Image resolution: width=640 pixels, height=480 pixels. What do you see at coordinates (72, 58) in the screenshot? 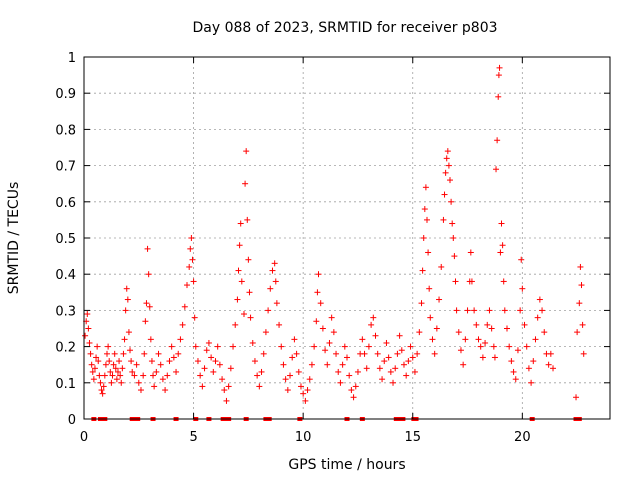
I see `y-tick-label: 1` at bounding box center [72, 58].